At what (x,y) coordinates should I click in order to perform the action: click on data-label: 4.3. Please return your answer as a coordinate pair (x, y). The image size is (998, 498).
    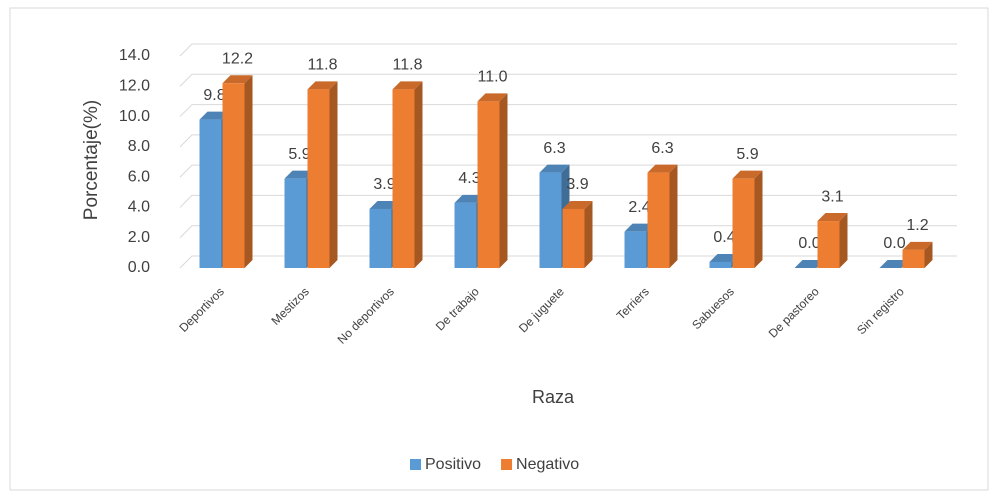
    Looking at the image, I should click on (469, 178).